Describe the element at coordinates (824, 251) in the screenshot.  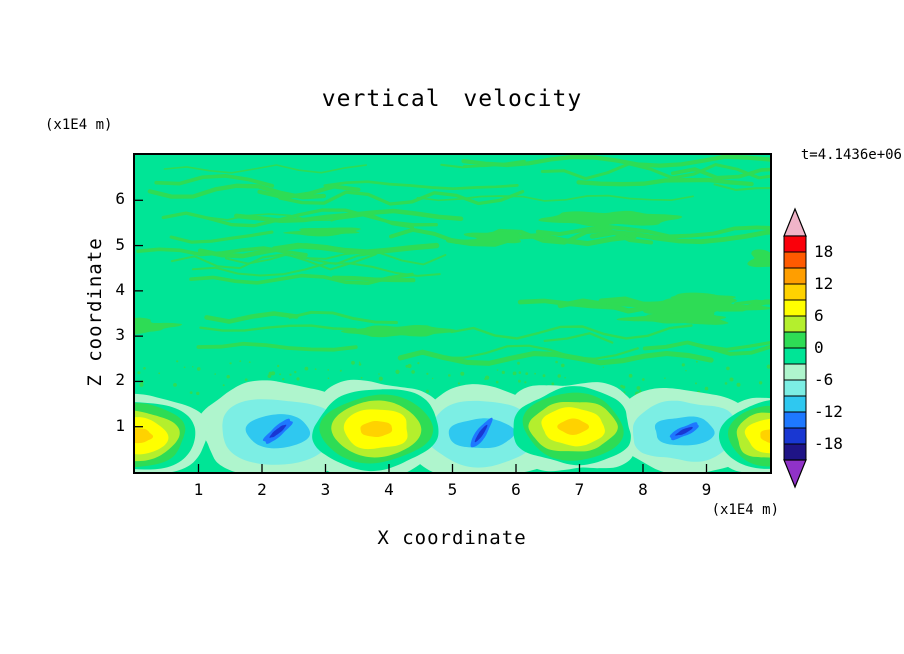
I see `colorbar-tick-label: 18` at that location.